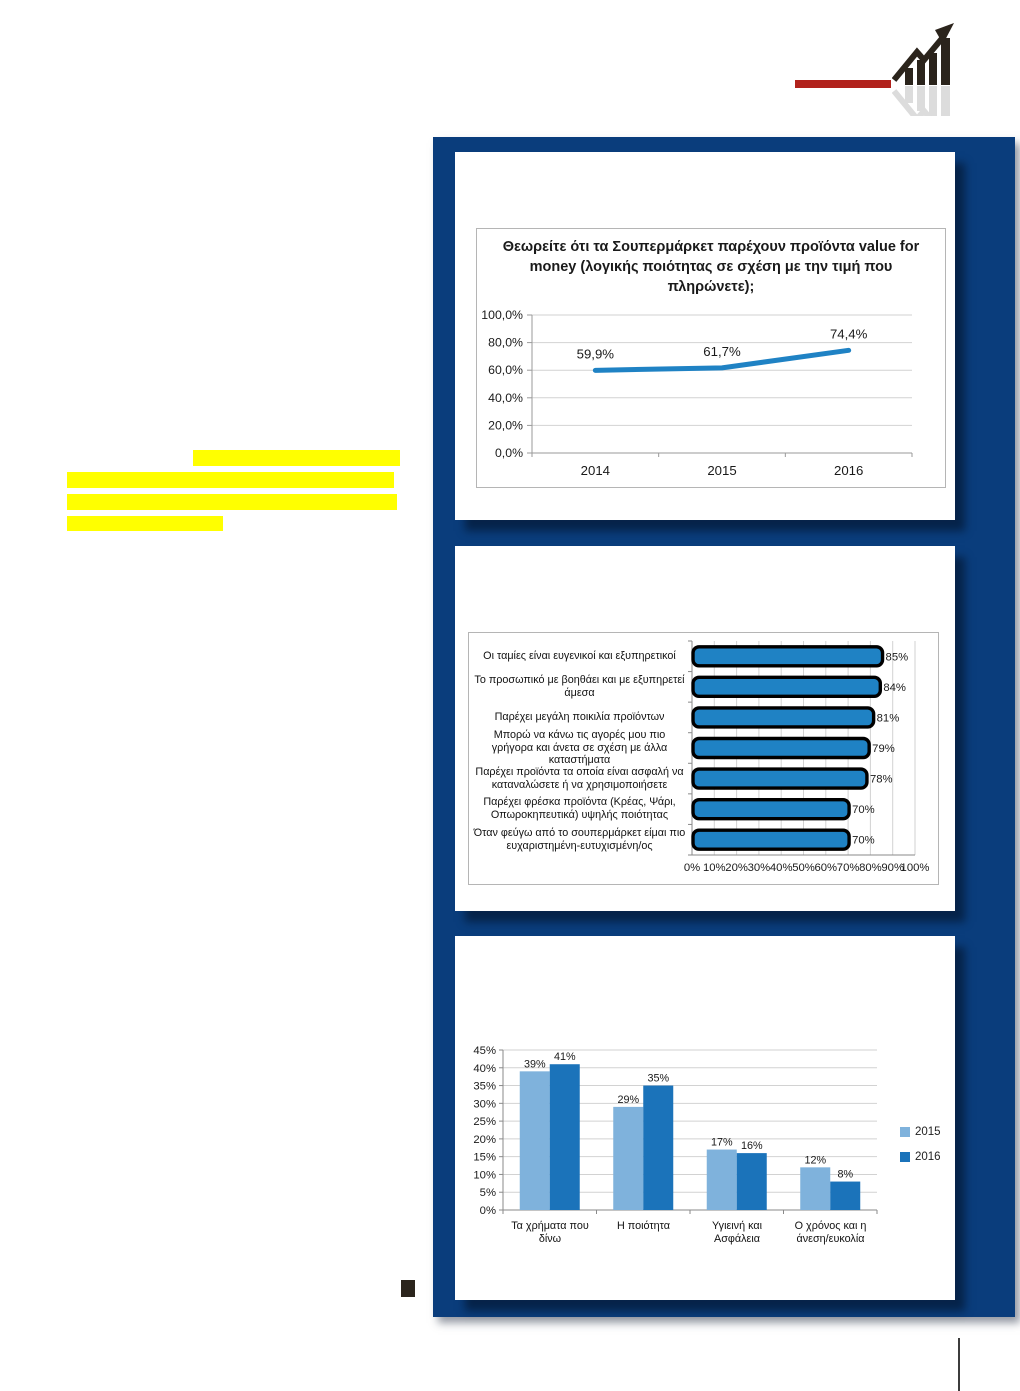 The width and height of the screenshot is (1020, 1391). What do you see at coordinates (628, 1100) in the screenshot?
I see `chart-text: 29%` at bounding box center [628, 1100].